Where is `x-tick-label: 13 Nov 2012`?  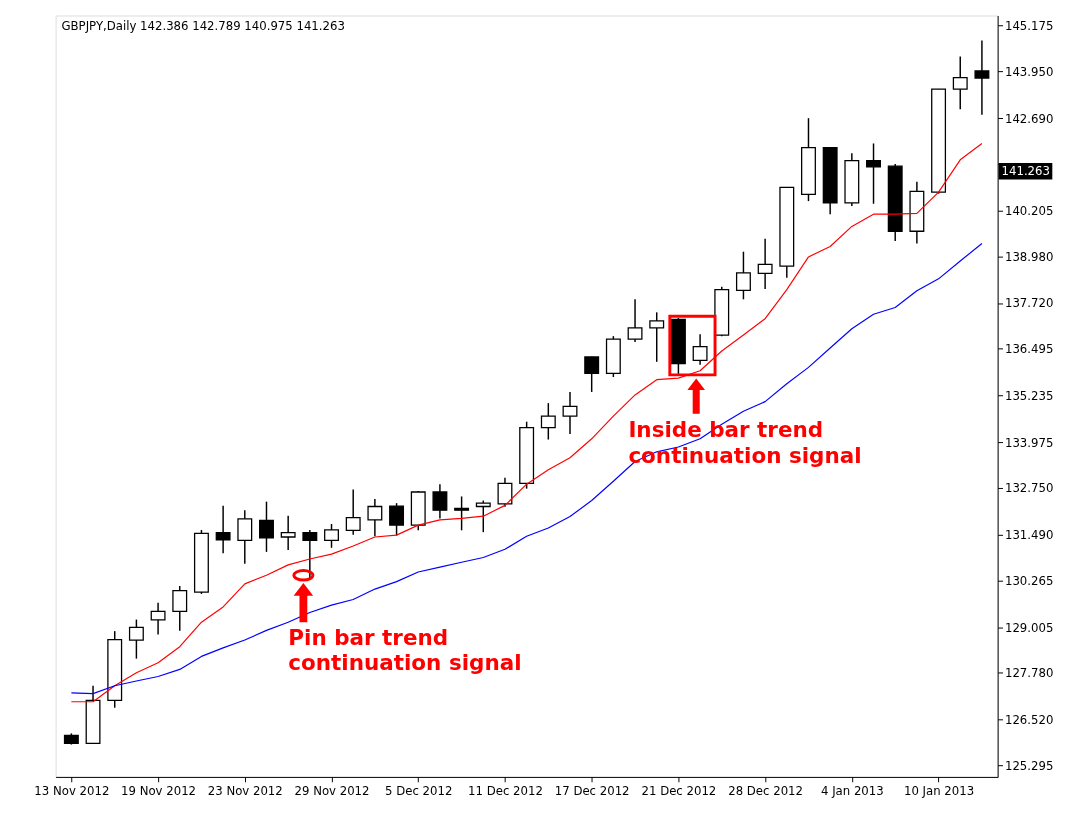 x-tick-label: 13 Nov 2012 is located at coordinates (72, 790).